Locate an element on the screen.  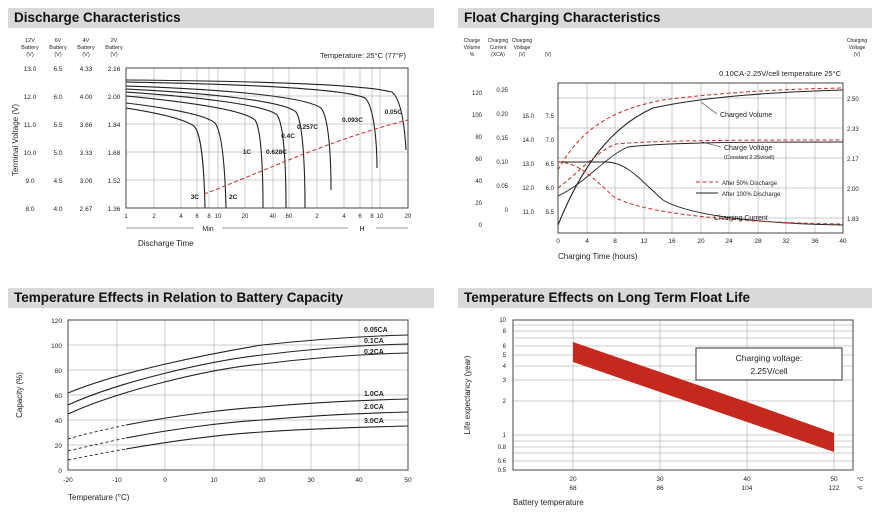
axis-ticks-current: 0.25 0.20 0.15 0.10 0.05 0 is located at coordinates (502, 151).